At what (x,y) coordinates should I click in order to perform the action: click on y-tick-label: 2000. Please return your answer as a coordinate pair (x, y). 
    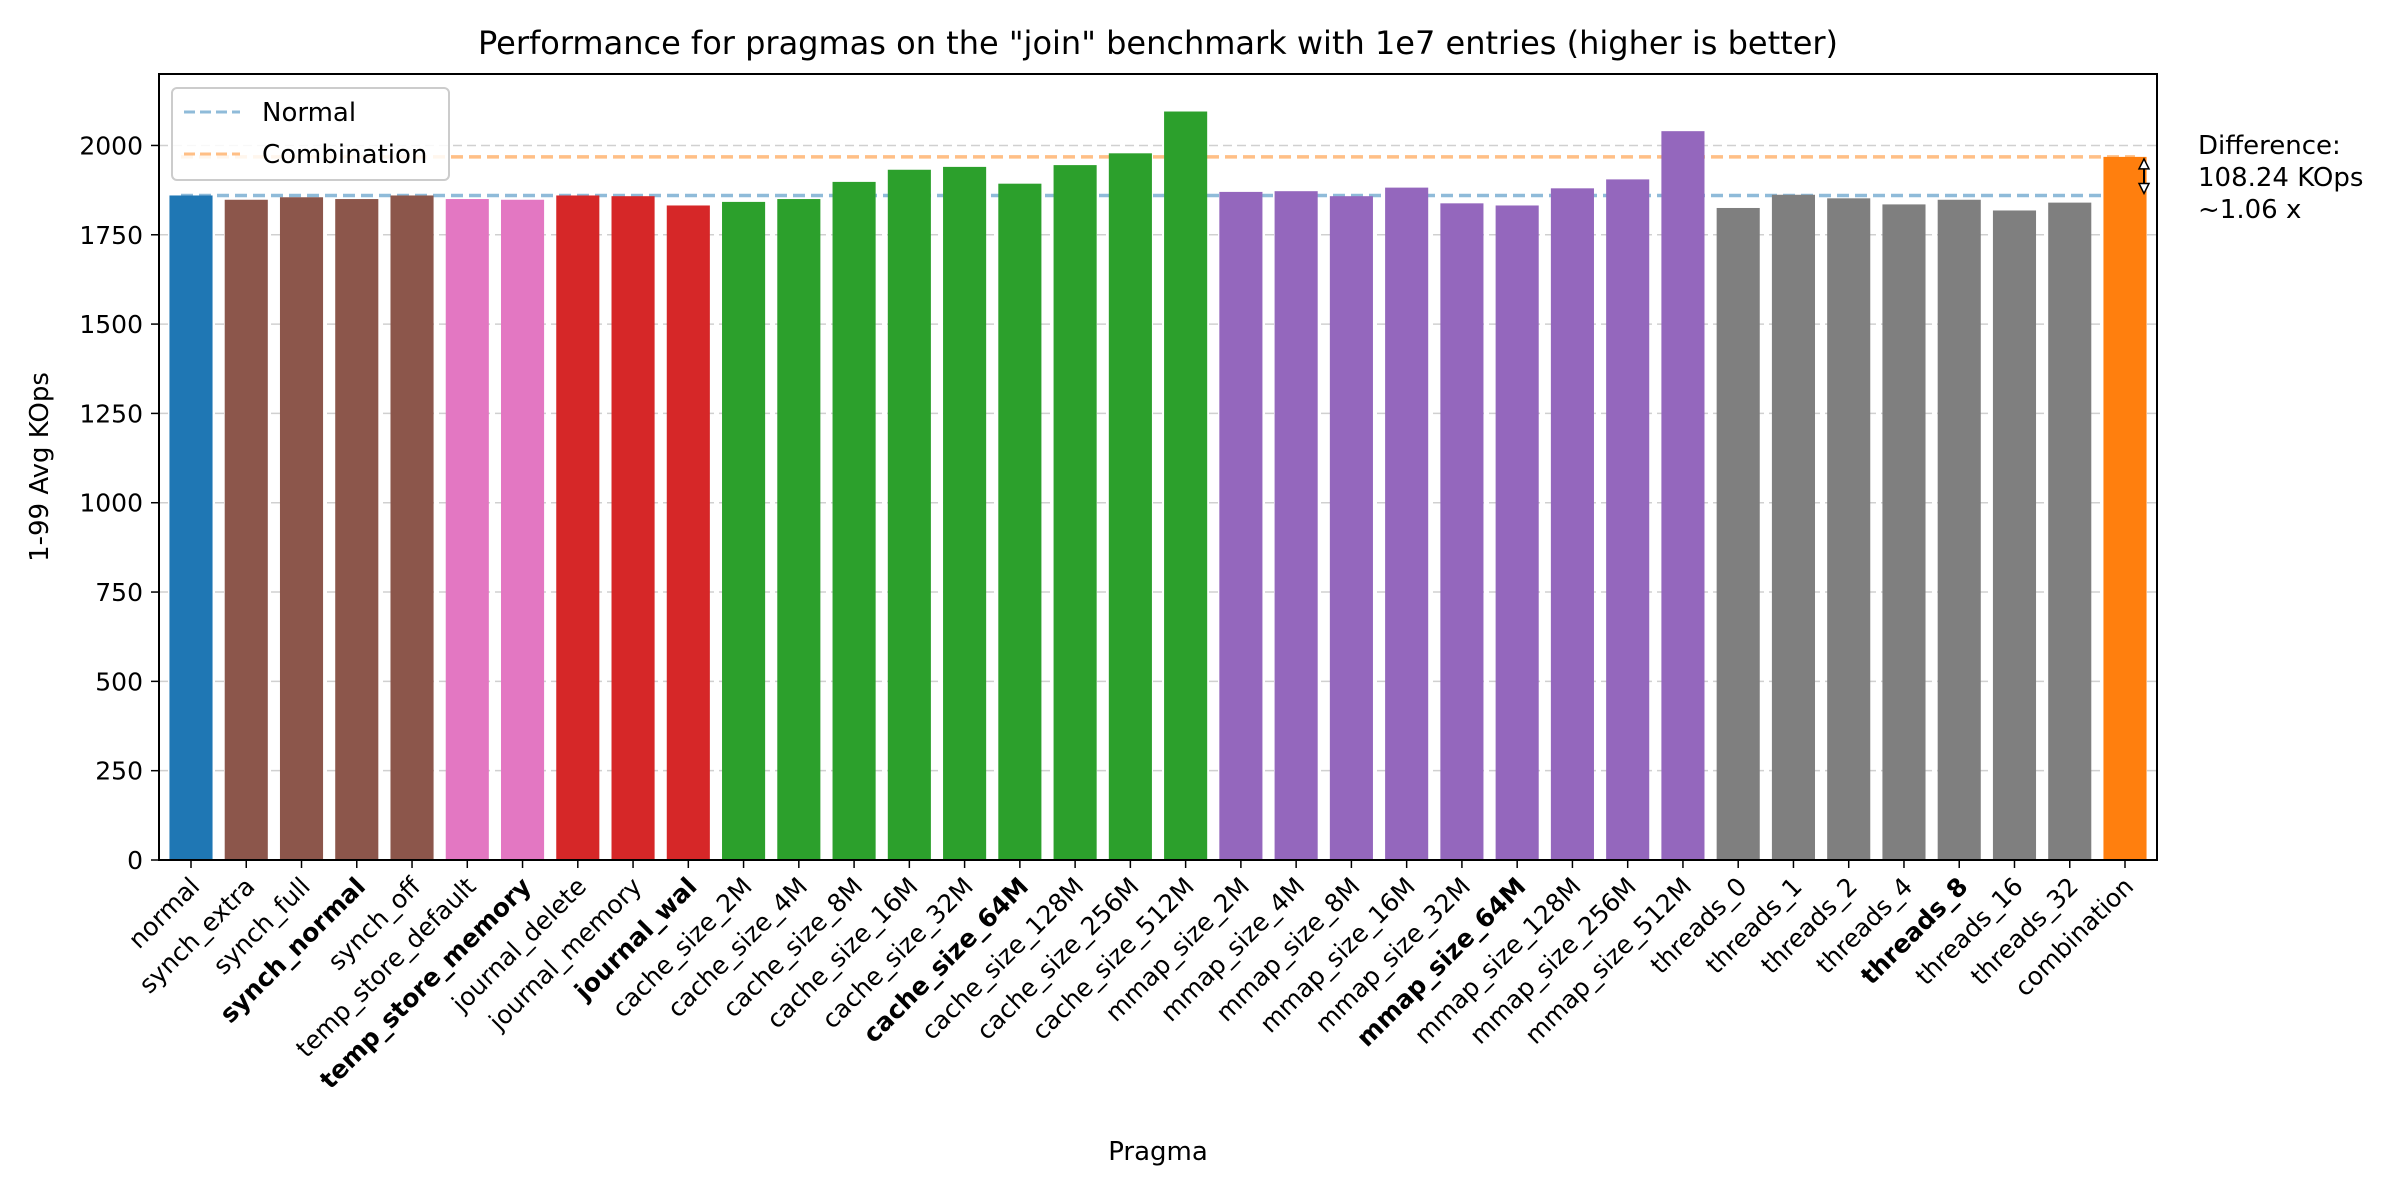
    Looking at the image, I should click on (111, 145).